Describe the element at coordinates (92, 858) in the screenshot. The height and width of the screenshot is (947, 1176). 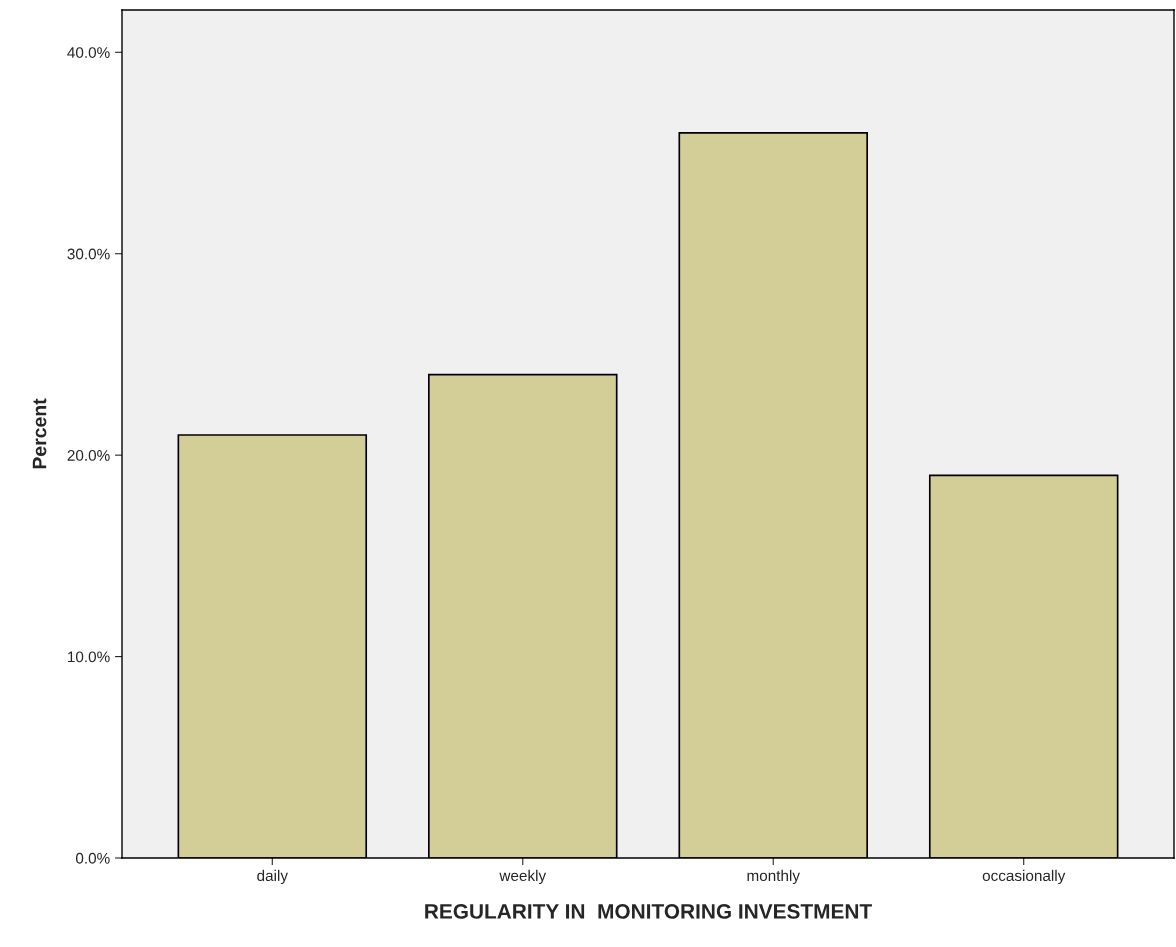
I see `y-tick-label: 0.0%` at that location.